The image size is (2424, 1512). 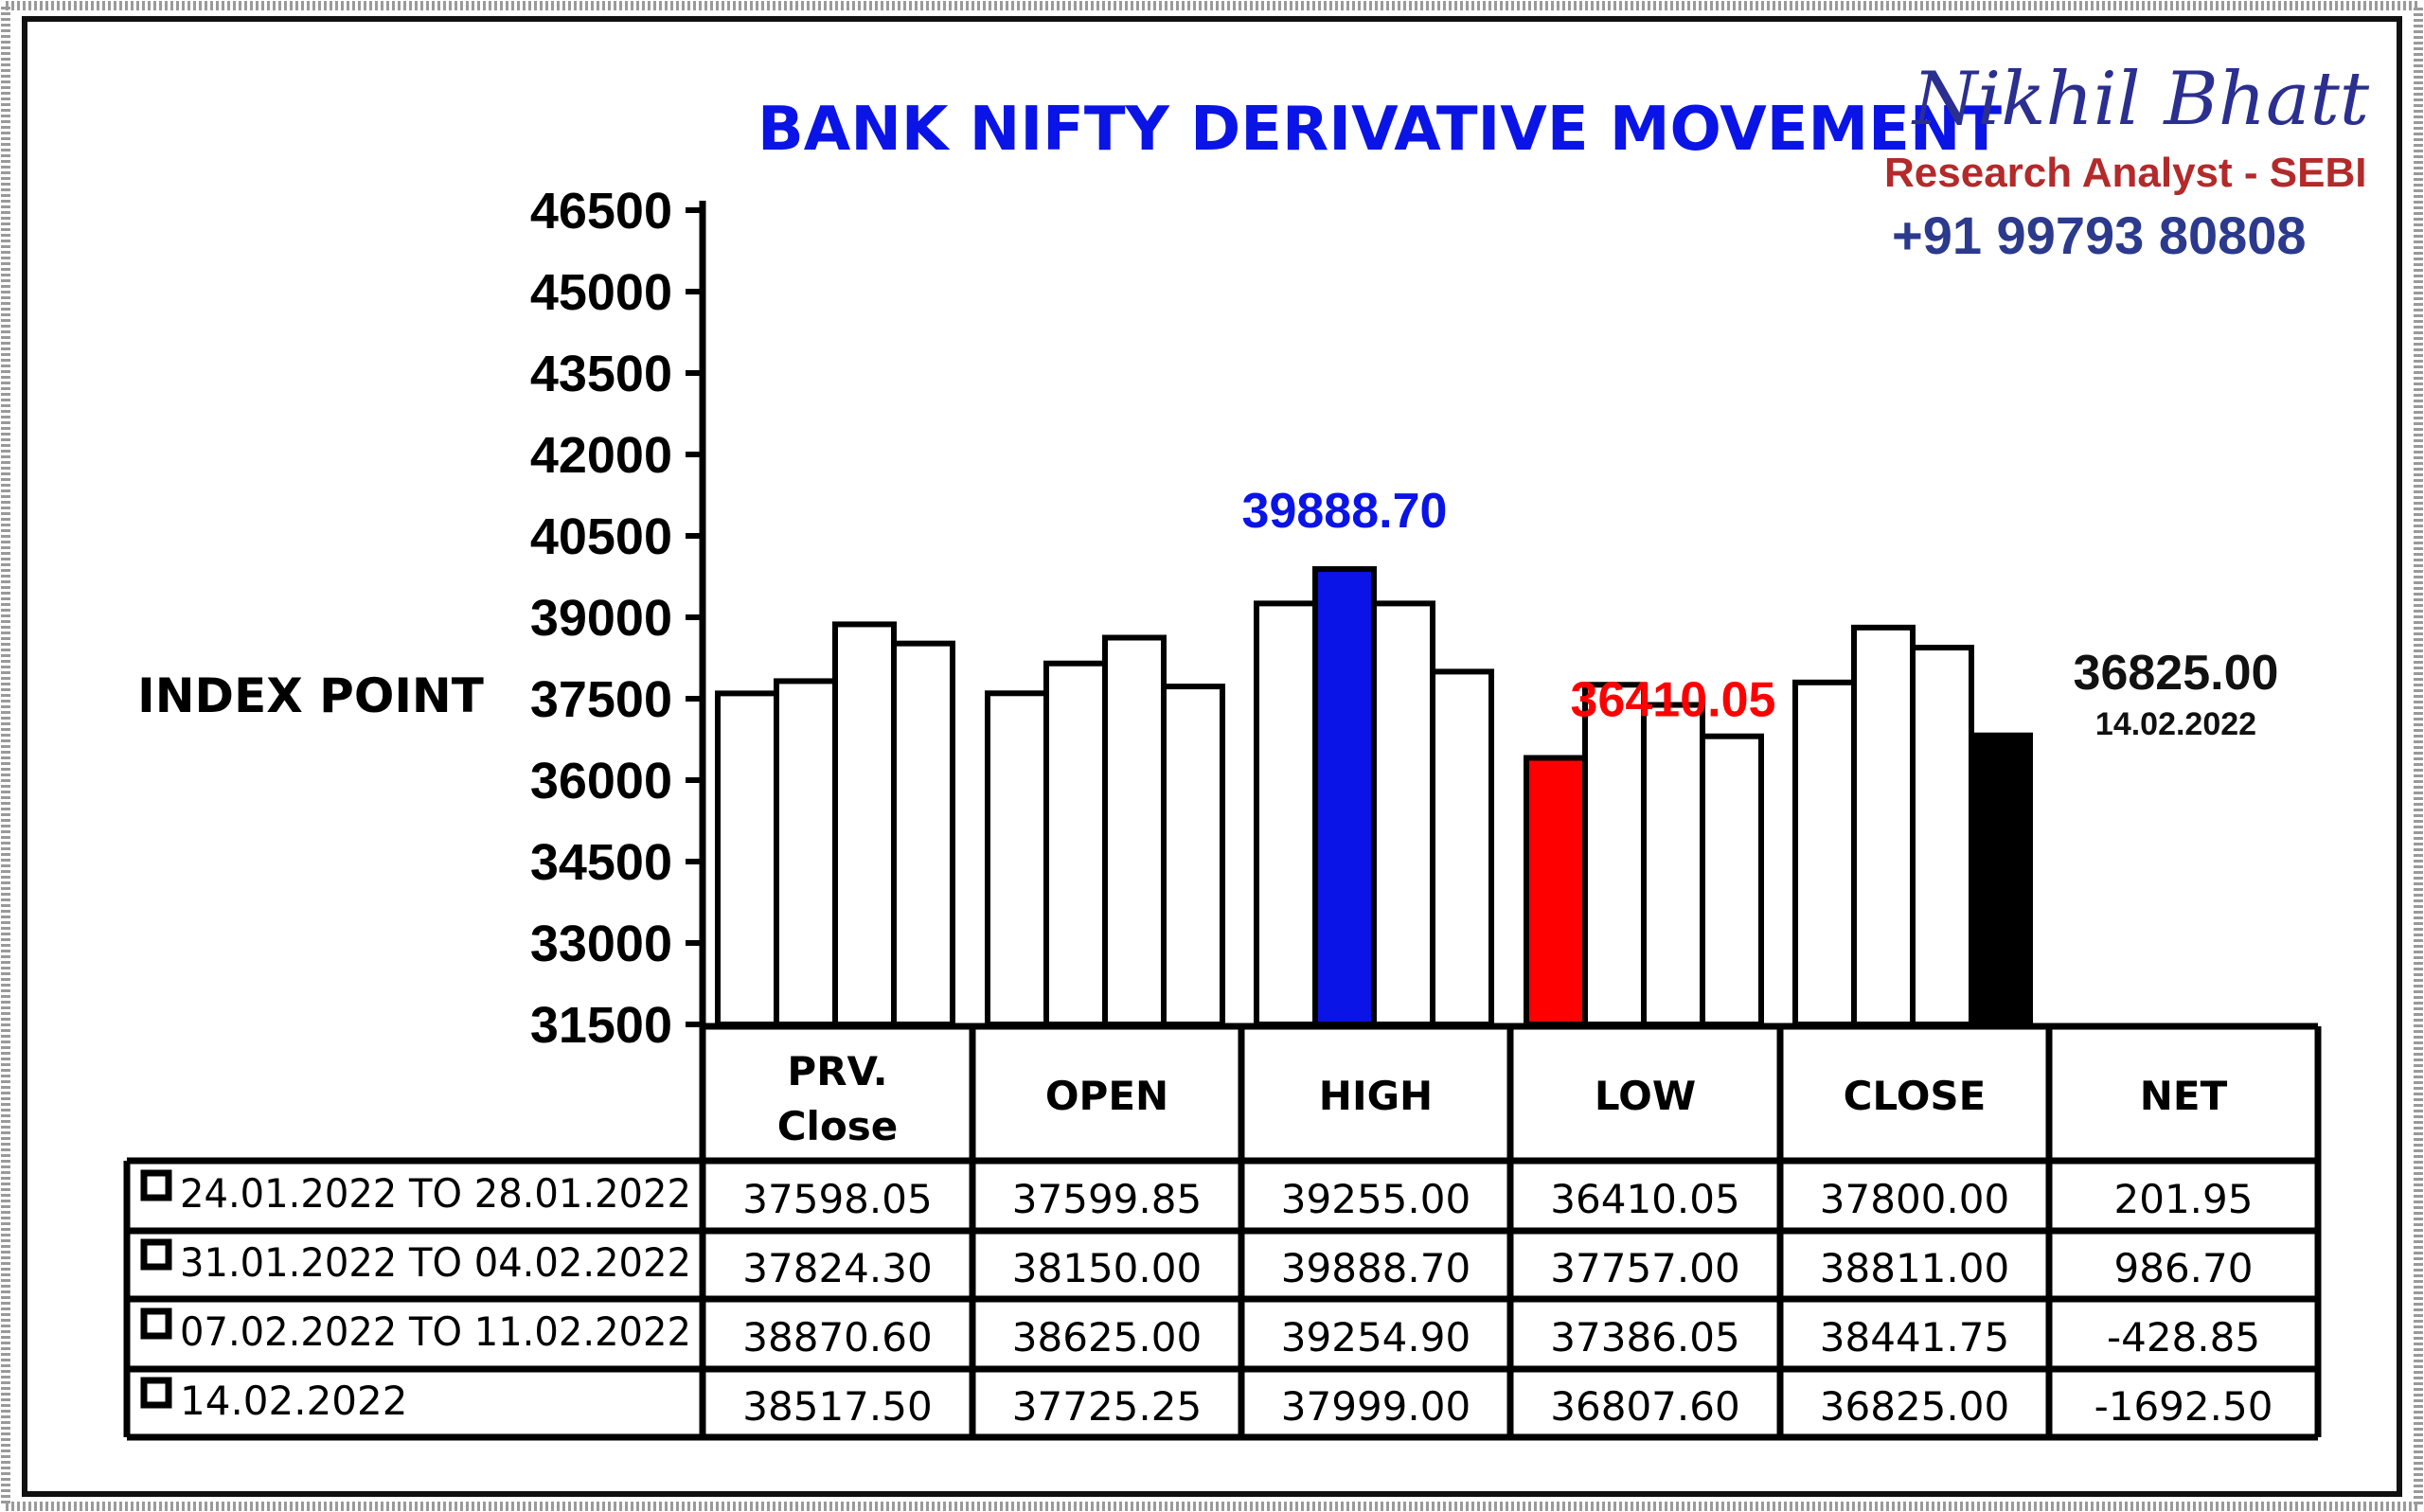 I want to click on table-cell: 37824.30, so click(x=837, y=1268).